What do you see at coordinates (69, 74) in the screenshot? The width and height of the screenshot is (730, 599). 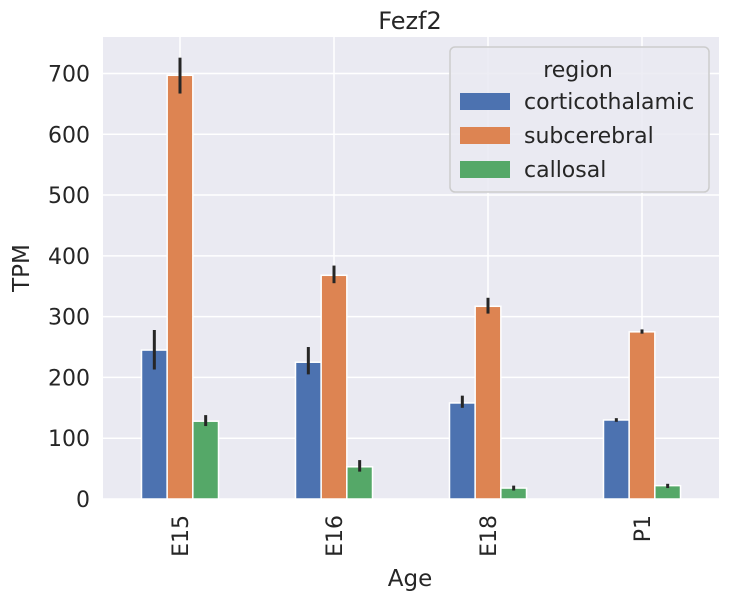 I see `y-tick-label: 700` at bounding box center [69, 74].